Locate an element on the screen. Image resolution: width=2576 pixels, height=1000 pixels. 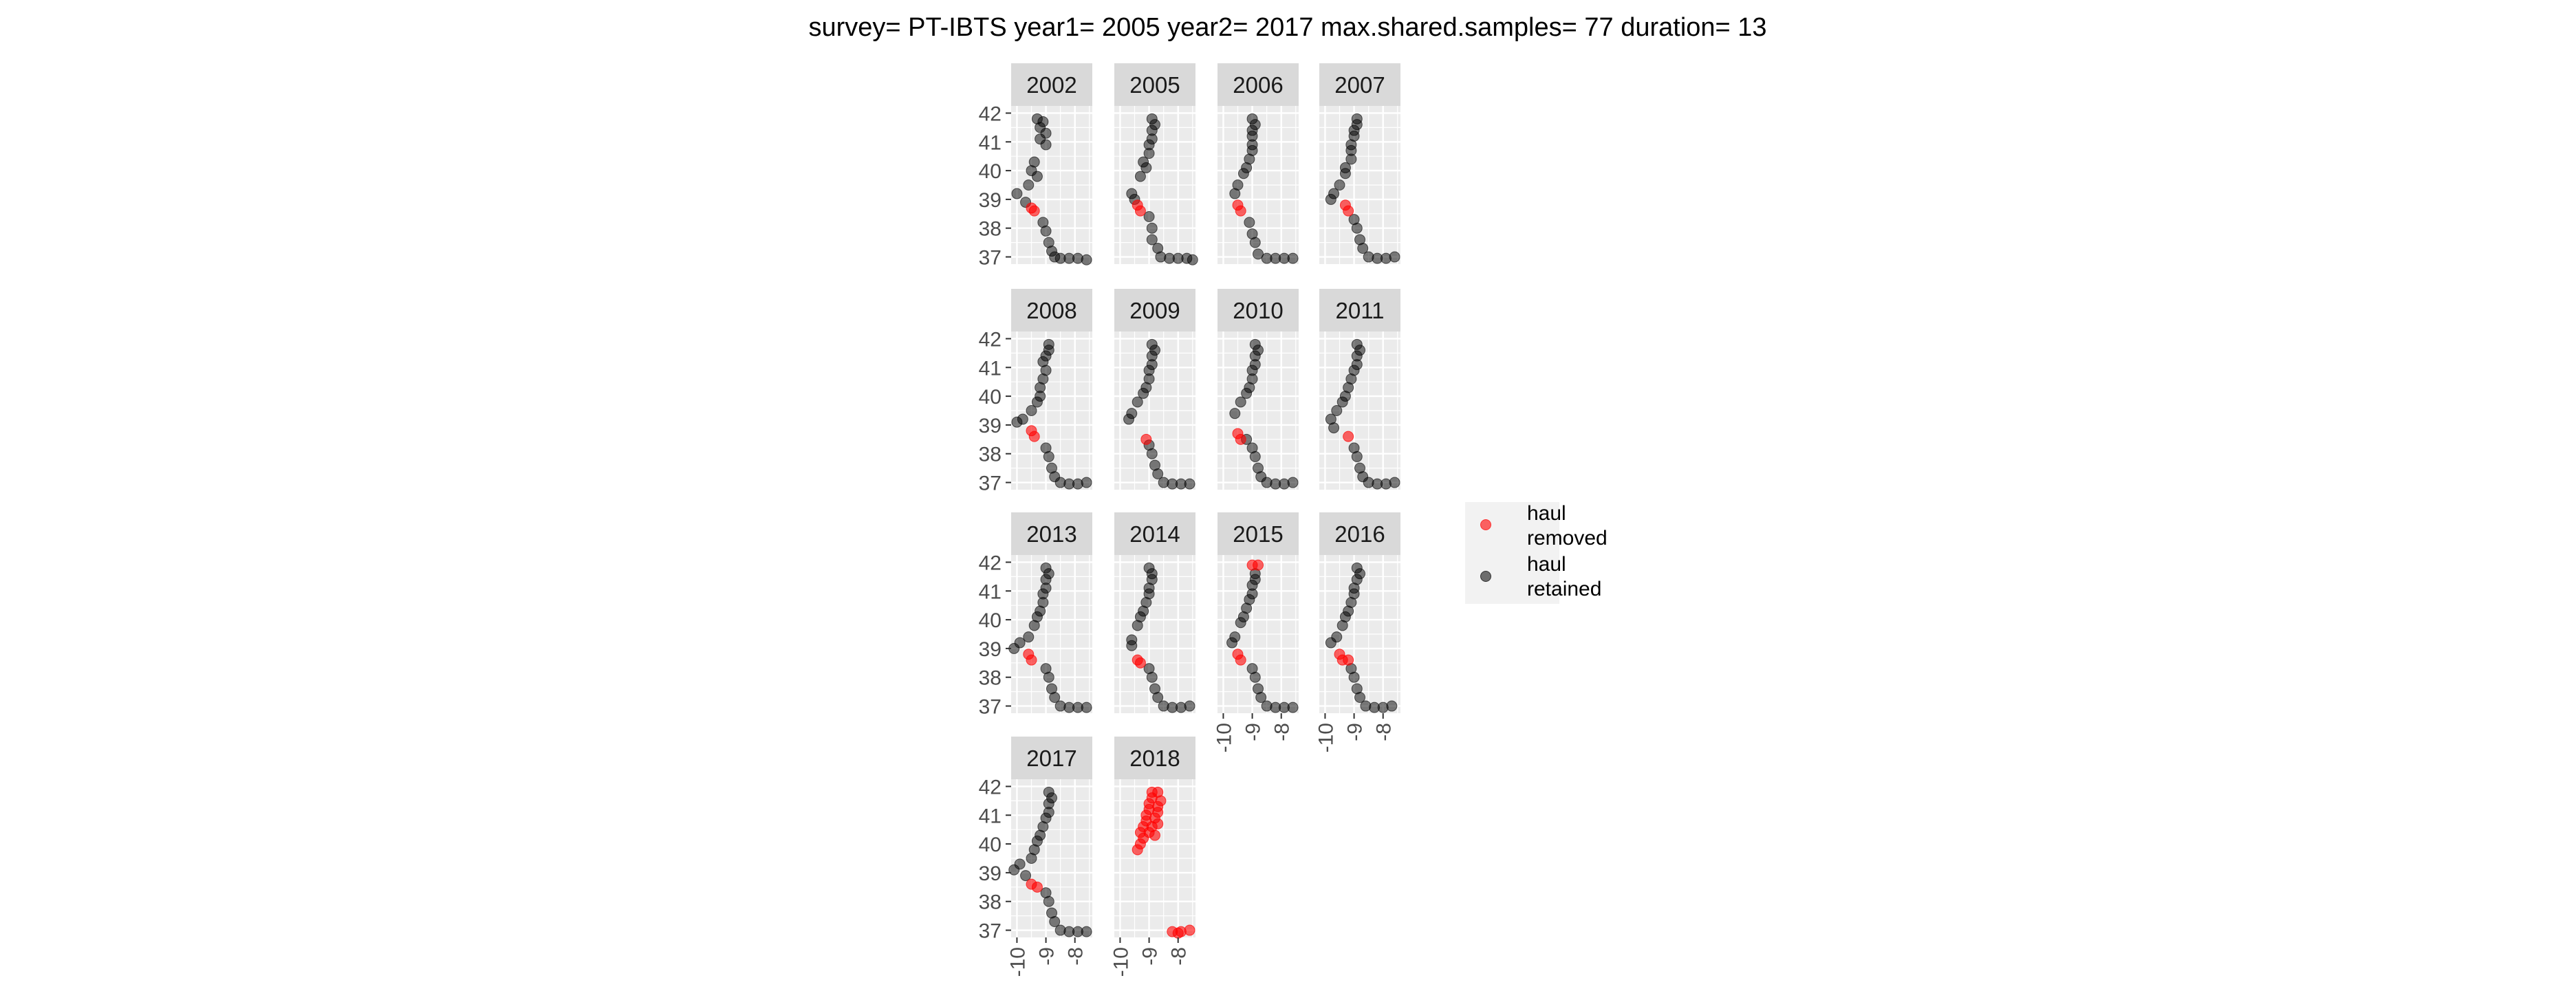
legend-key-haul-retained is located at coordinates (1485, 576).